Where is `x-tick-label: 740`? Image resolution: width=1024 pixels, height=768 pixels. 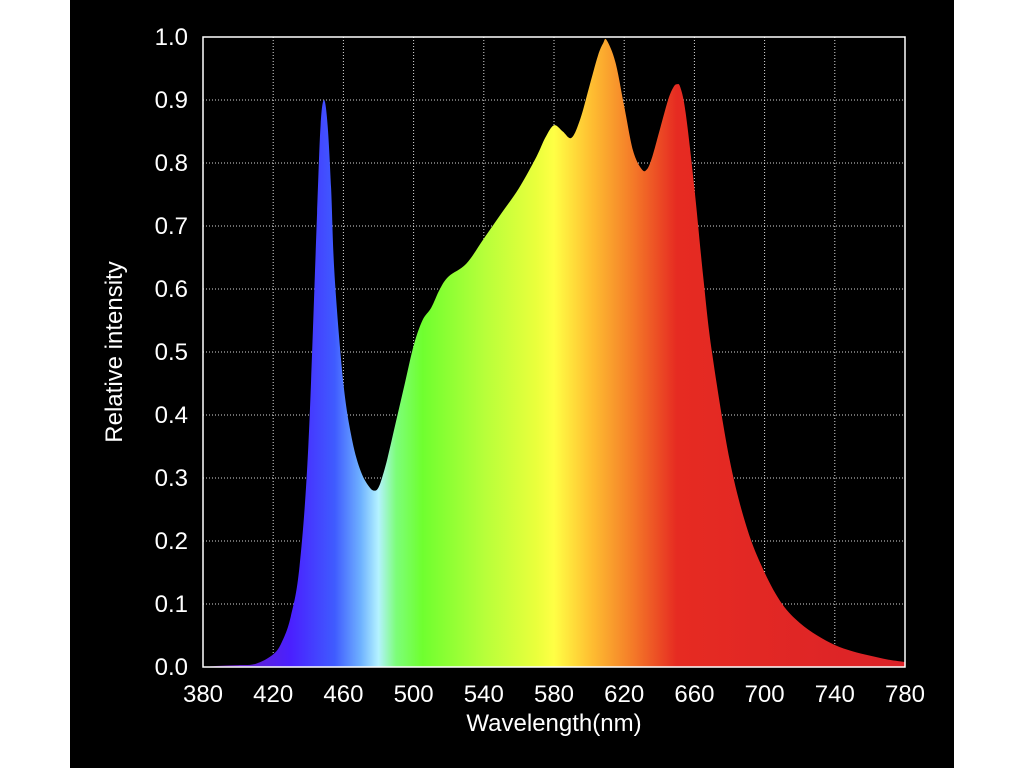
x-tick-label: 740 is located at coordinates (835, 694).